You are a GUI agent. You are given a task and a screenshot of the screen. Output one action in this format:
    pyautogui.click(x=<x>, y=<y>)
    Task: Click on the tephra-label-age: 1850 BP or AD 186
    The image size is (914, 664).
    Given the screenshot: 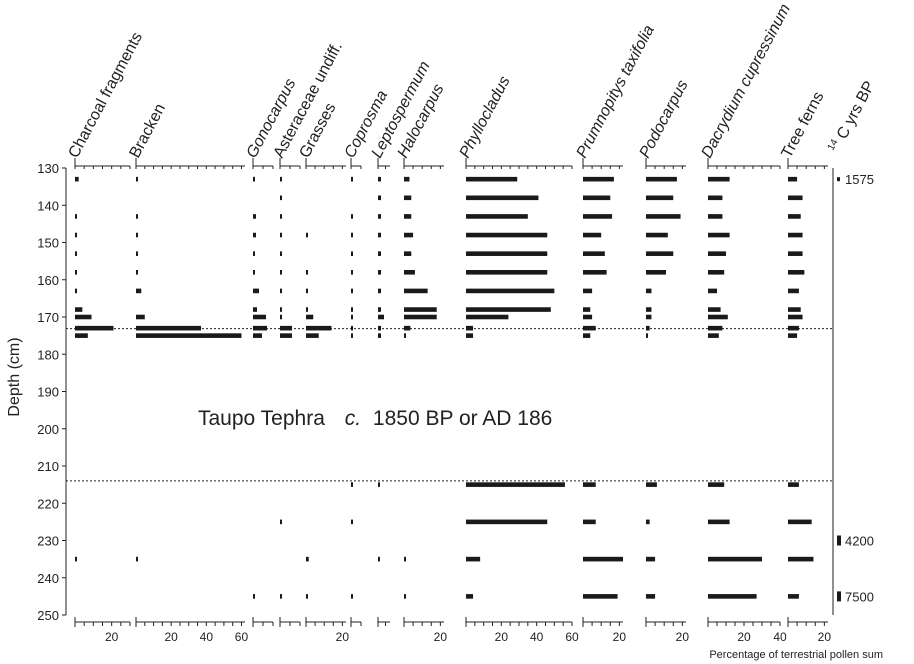 What is the action you would take?
    pyautogui.click(x=462, y=418)
    